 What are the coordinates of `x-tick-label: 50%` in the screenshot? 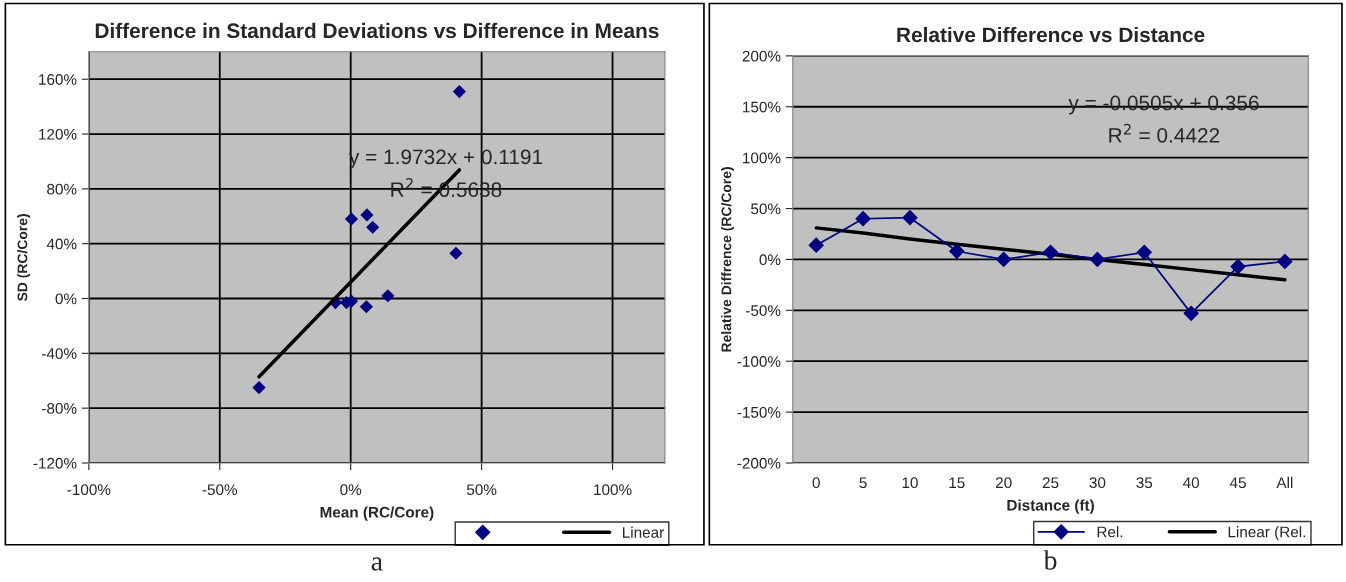 It's located at (481, 490).